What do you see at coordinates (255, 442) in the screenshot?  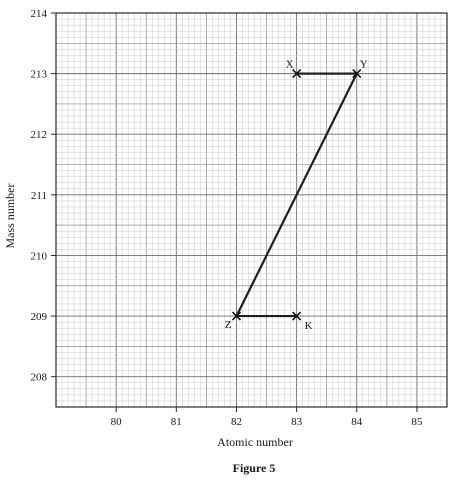 I see `x-axis-title: Atomic number` at bounding box center [255, 442].